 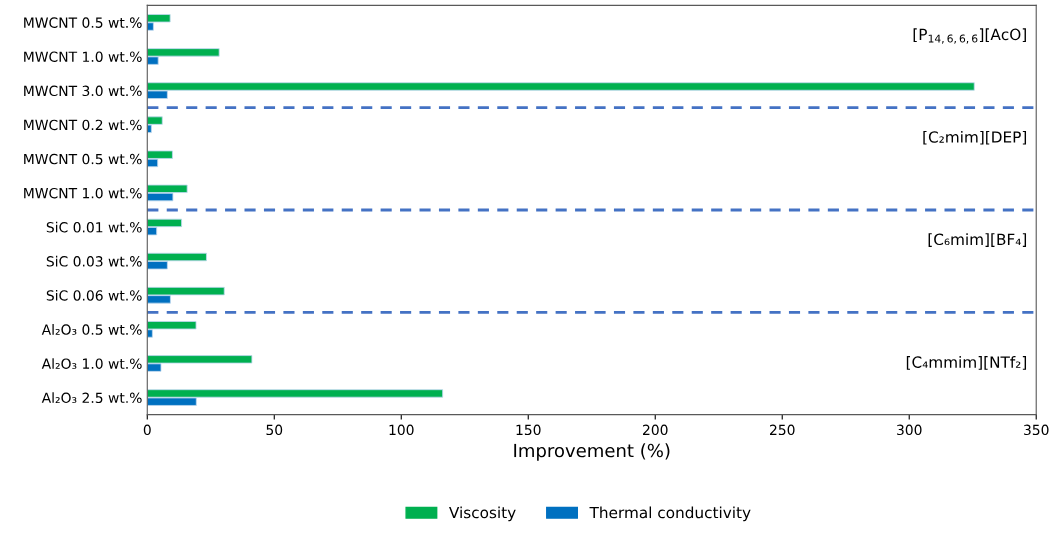 I want to click on legend-label: Thermal conductivity, so click(x=670, y=514).